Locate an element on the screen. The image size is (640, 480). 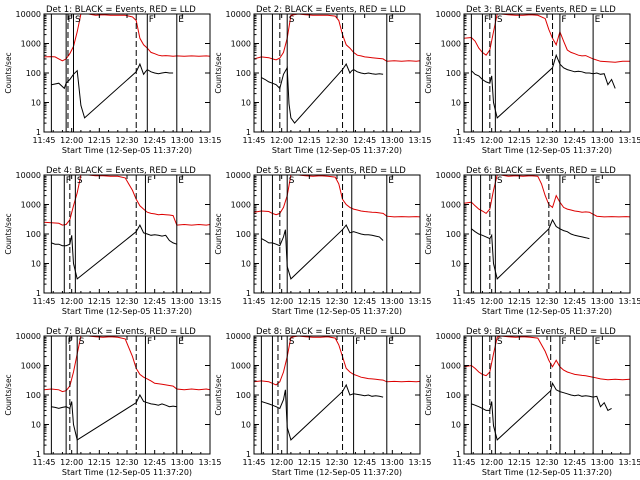
panel-title: Det 1: BLACK = Events, RED = LLD is located at coordinates (121, 10).